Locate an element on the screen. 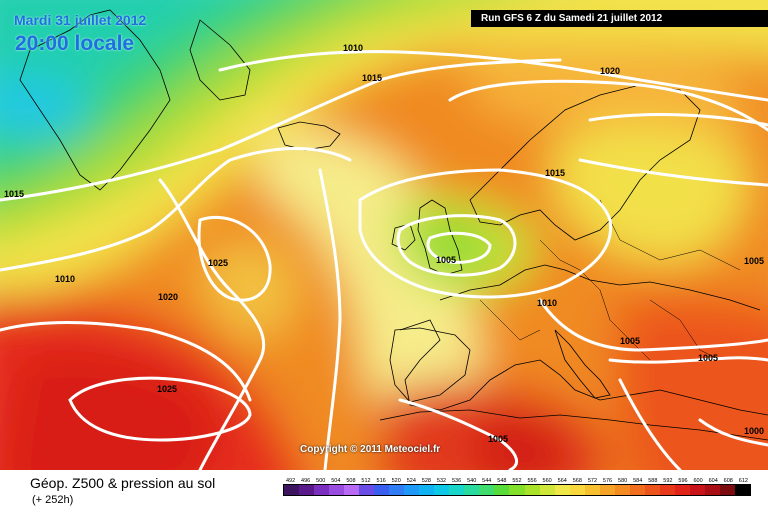  scale-value-label: 548 is located at coordinates (502, 481).